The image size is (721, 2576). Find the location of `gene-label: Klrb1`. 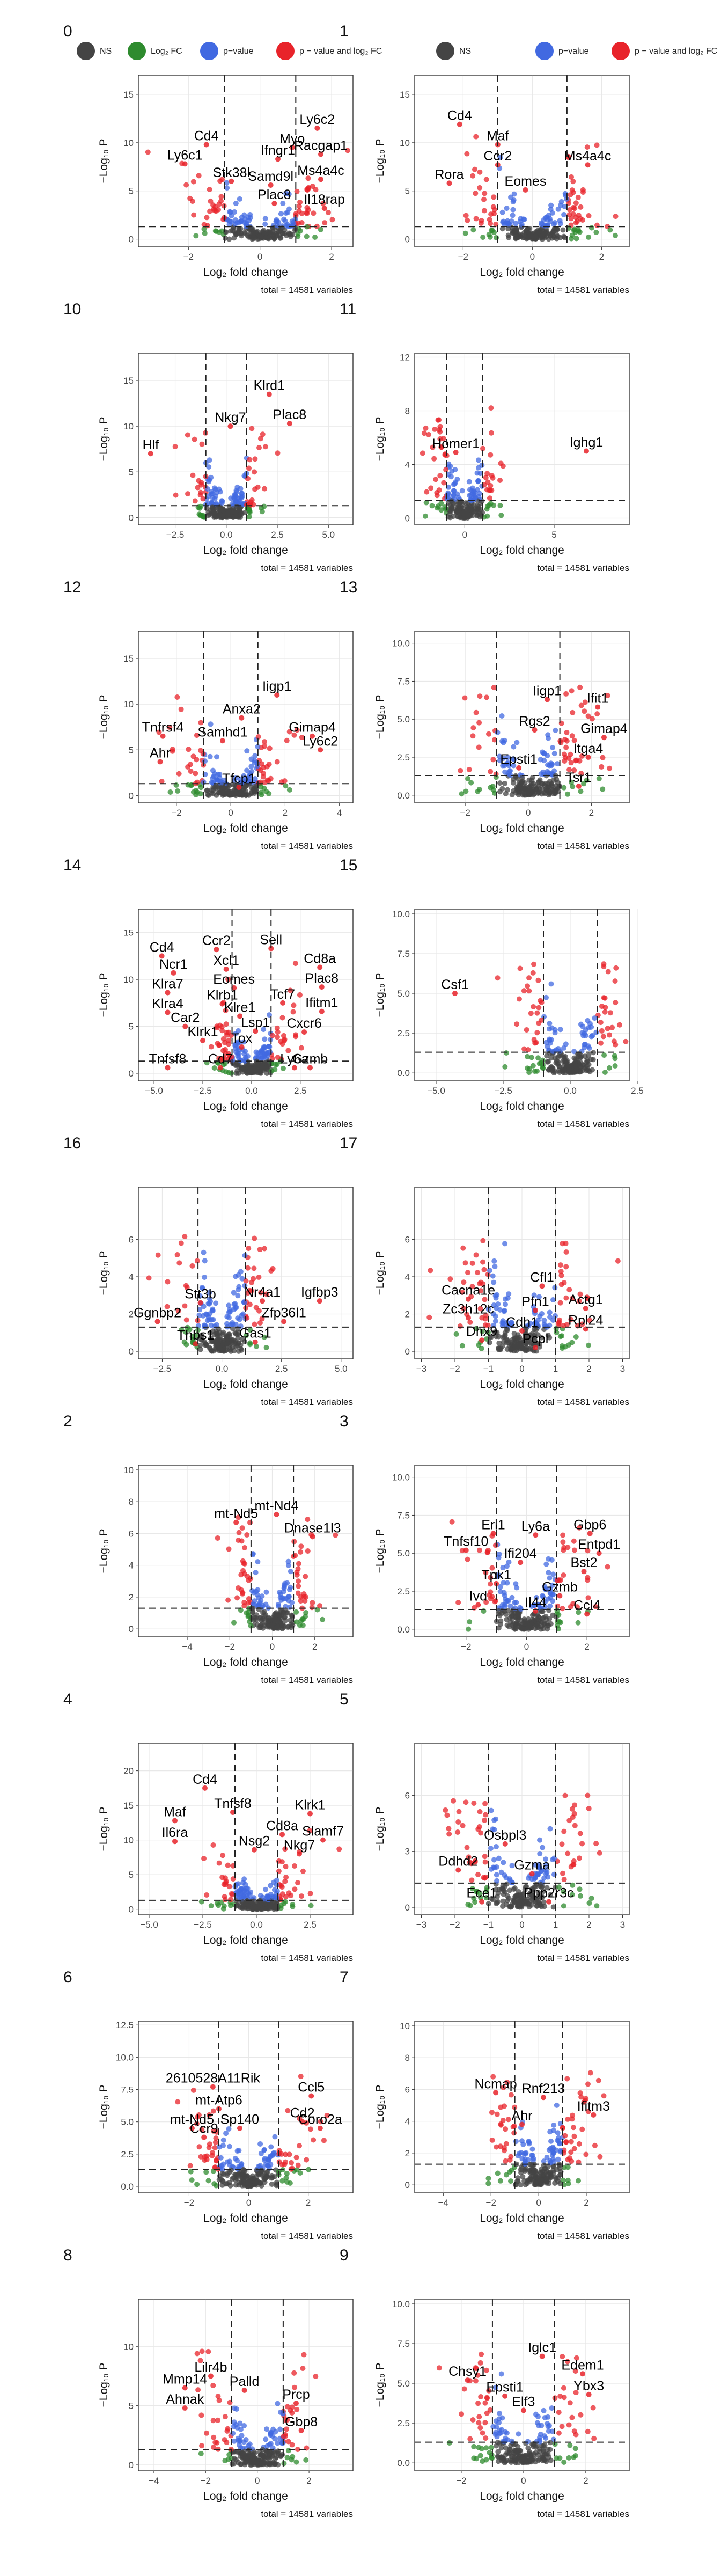

gene-label: Klrb1 is located at coordinates (223, 995).